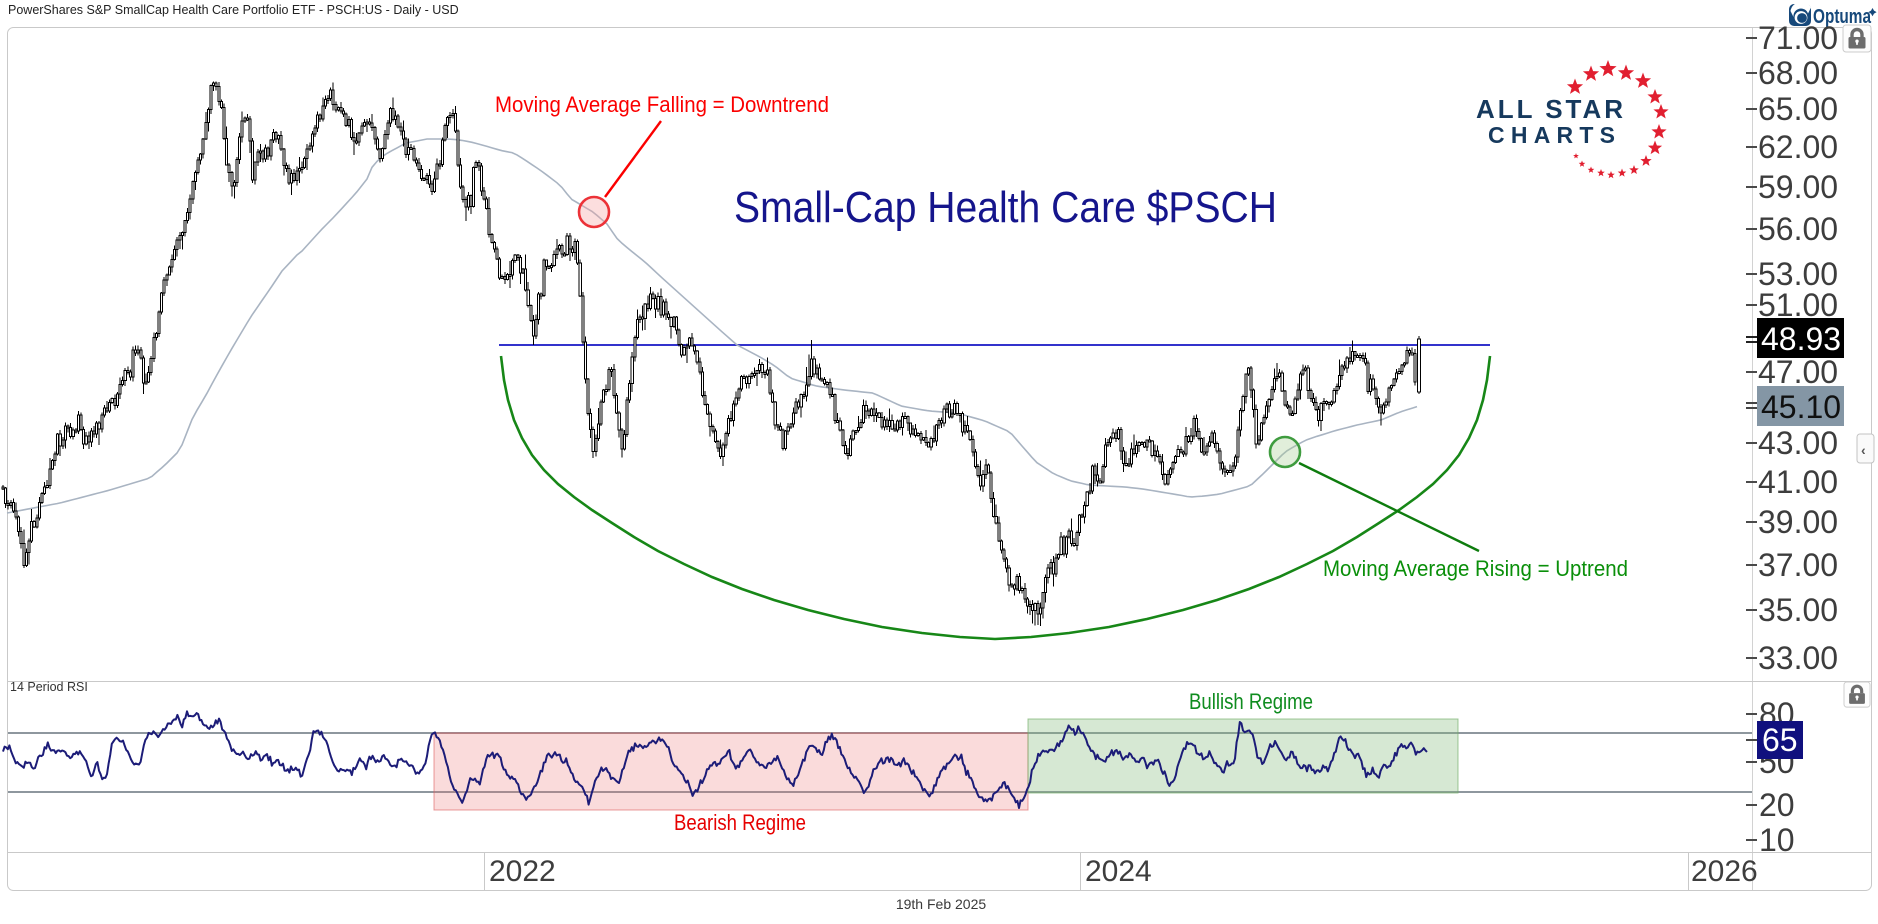 The height and width of the screenshot is (924, 1878). Describe the element at coordinates (522, 871) in the screenshot. I see `svg-text: 2022` at that location.